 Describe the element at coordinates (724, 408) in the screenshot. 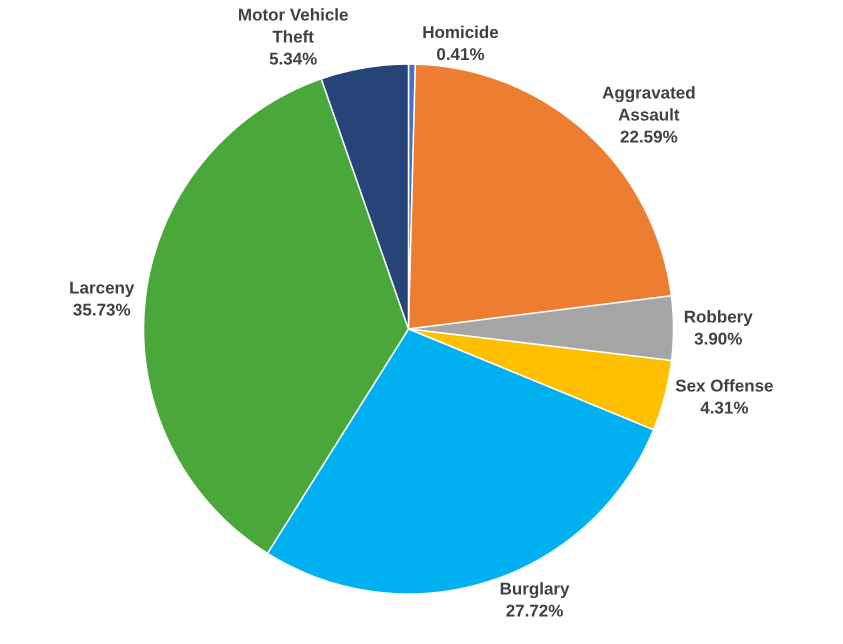

I see `data-label: 4.31%` at that location.